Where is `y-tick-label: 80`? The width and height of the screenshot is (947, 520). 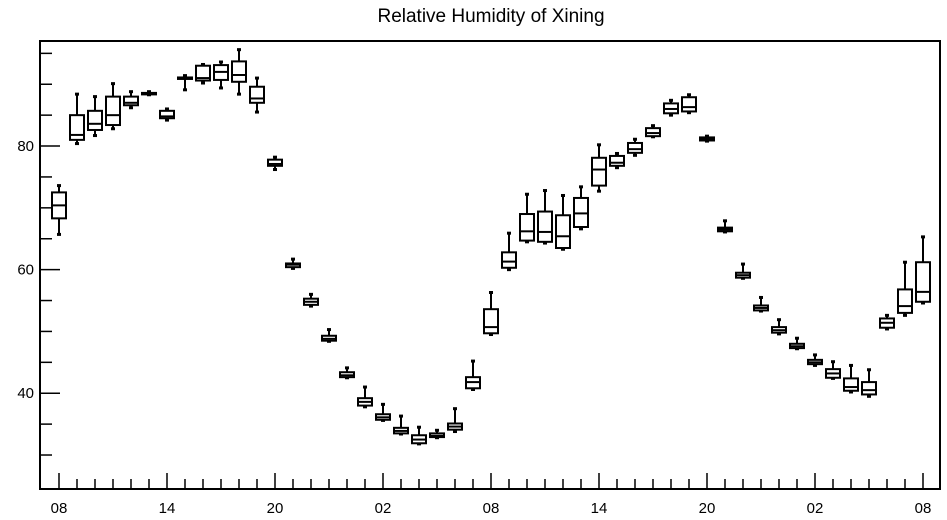
y-tick-label: 80 is located at coordinates (25, 146).